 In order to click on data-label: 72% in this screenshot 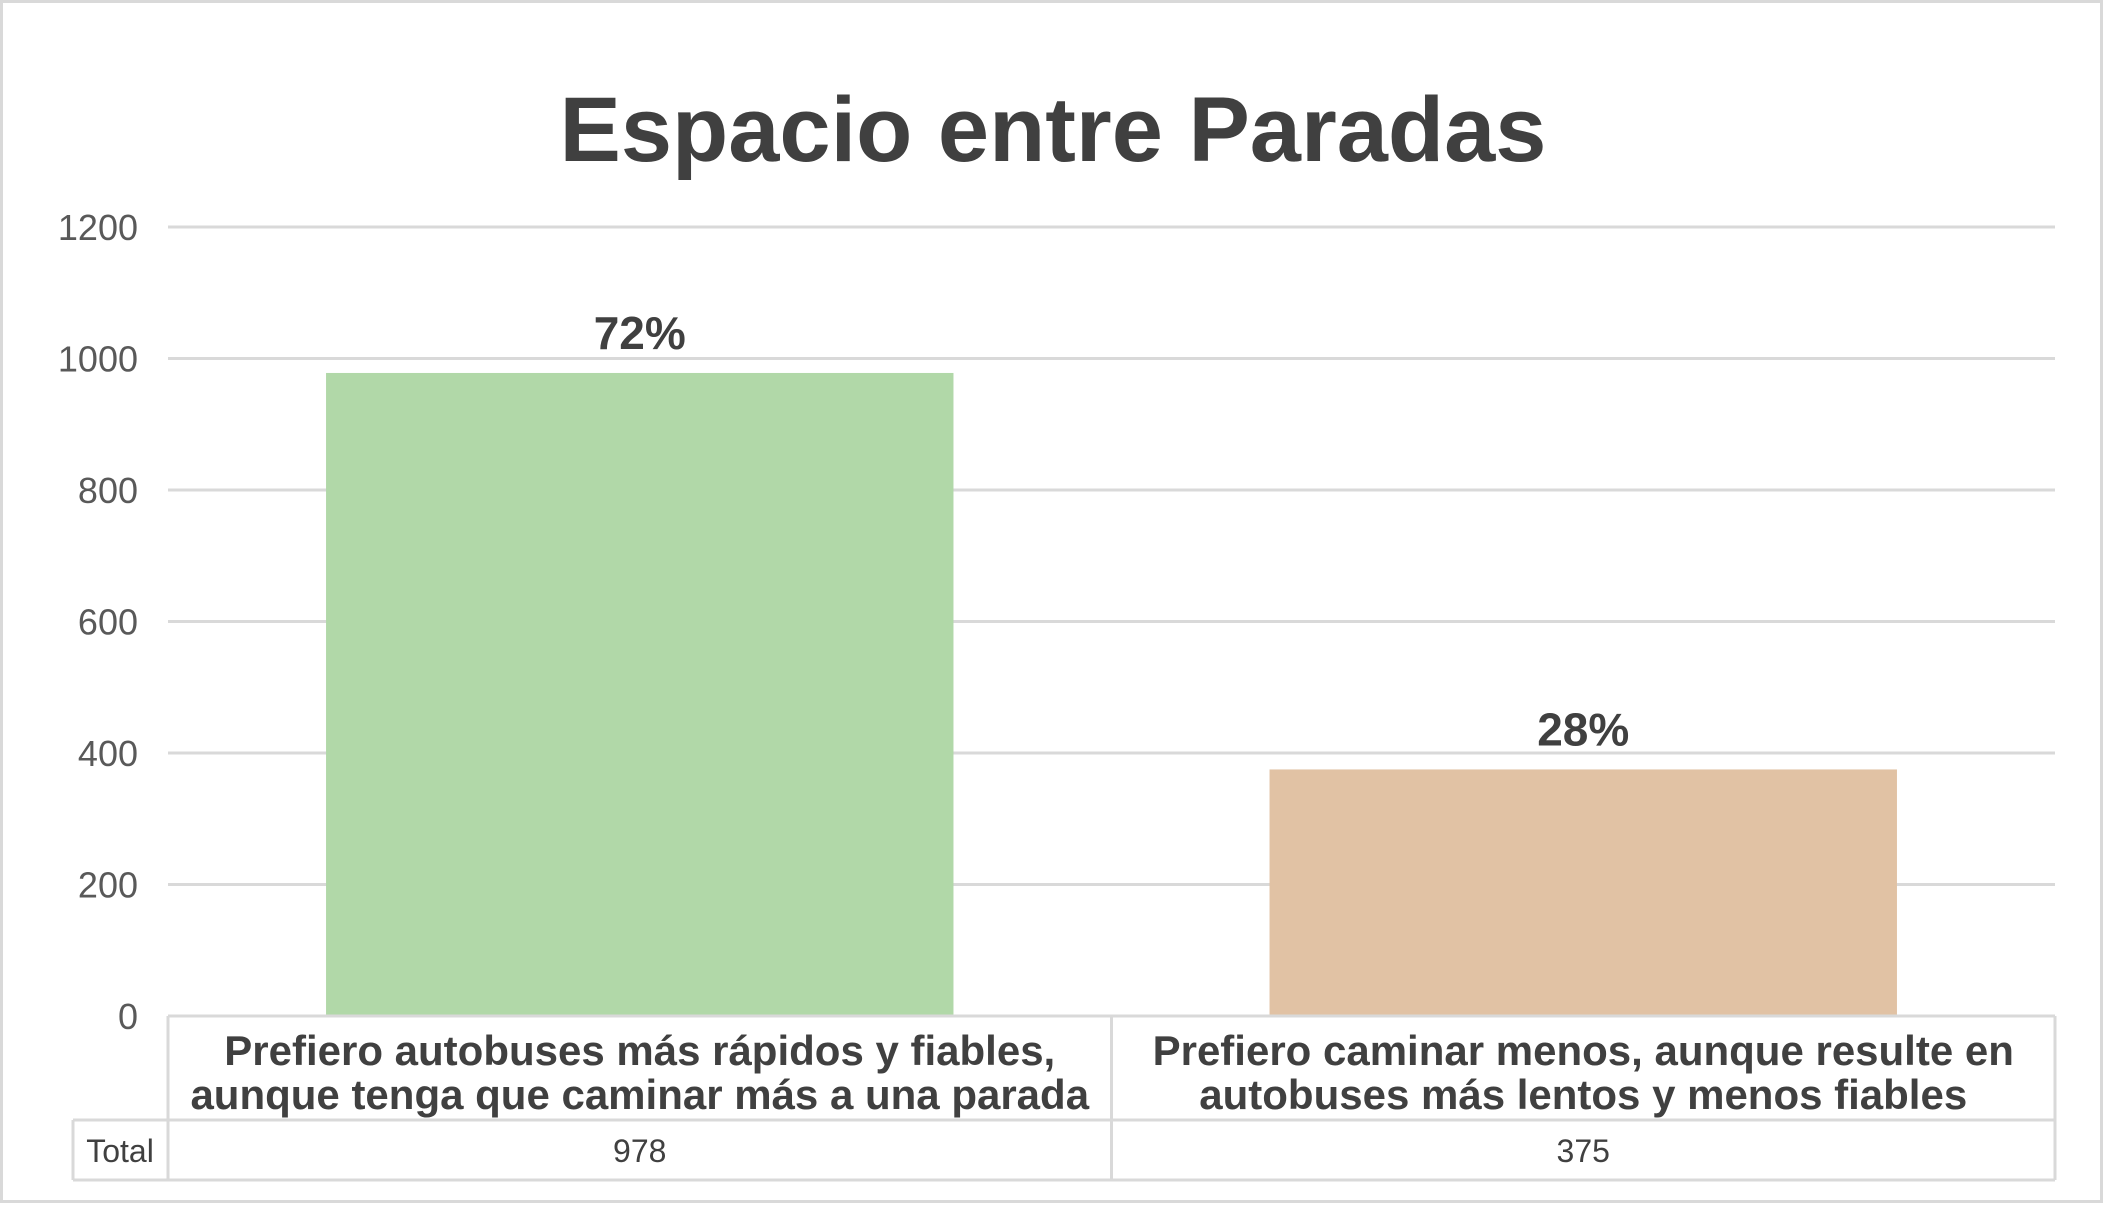, I will do `click(640, 333)`.